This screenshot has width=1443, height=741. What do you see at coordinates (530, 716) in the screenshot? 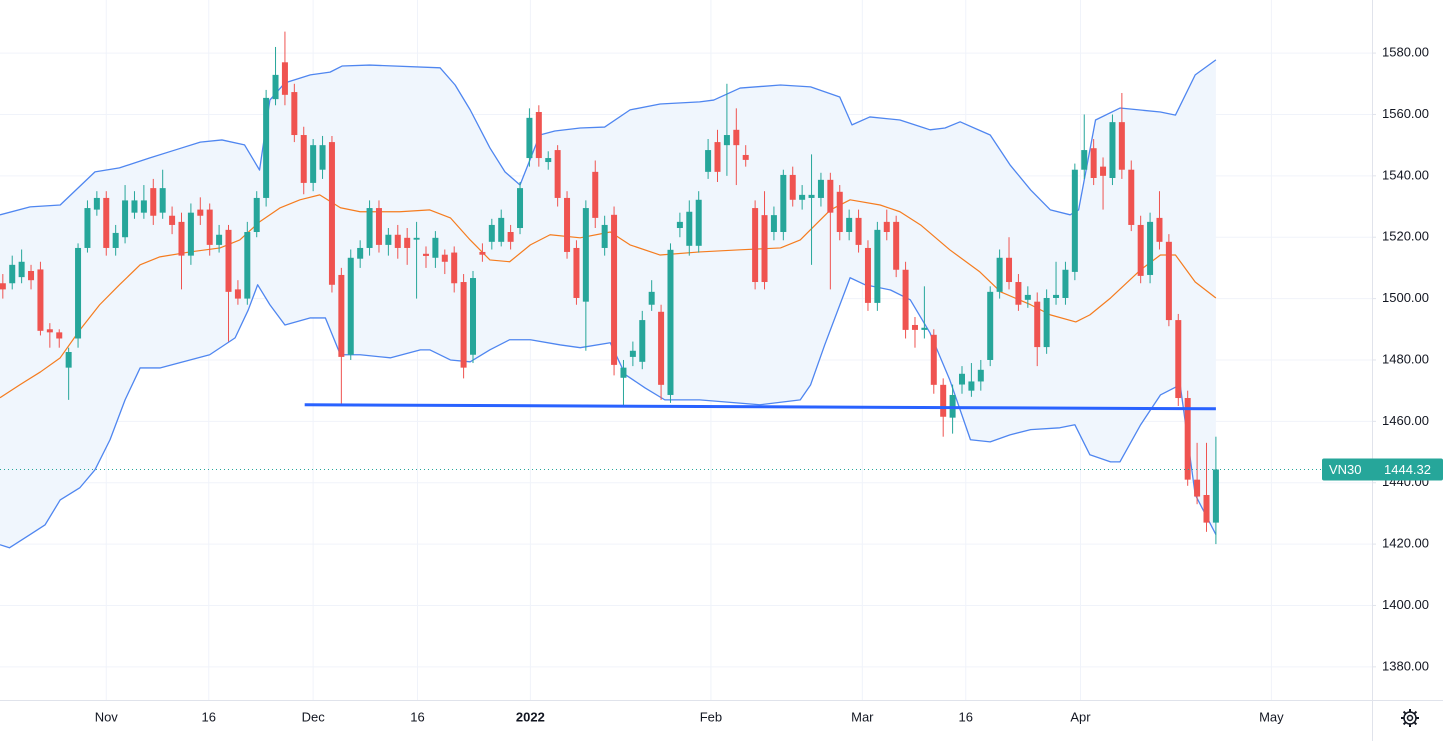
I see `x-tick-label: 2022` at bounding box center [530, 716].